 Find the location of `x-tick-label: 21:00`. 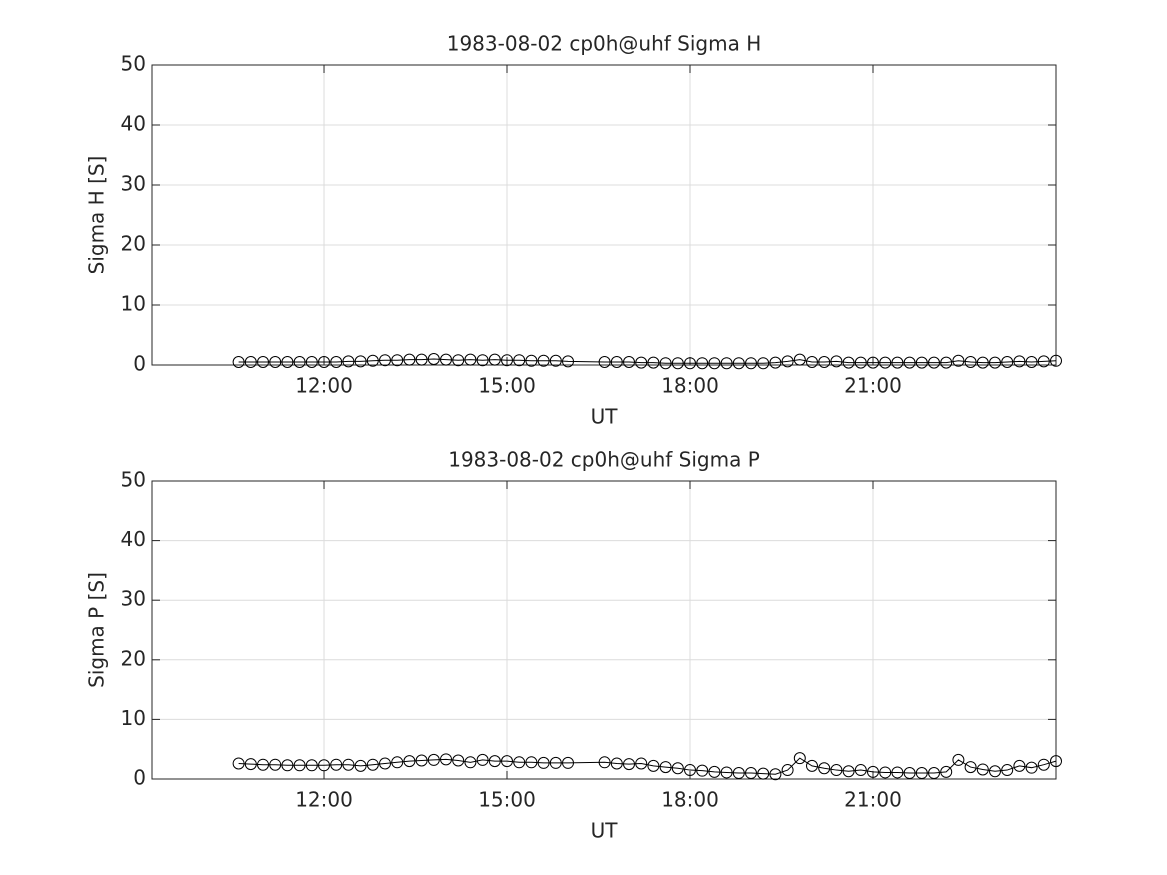

x-tick-label: 21:00 is located at coordinates (873, 800).